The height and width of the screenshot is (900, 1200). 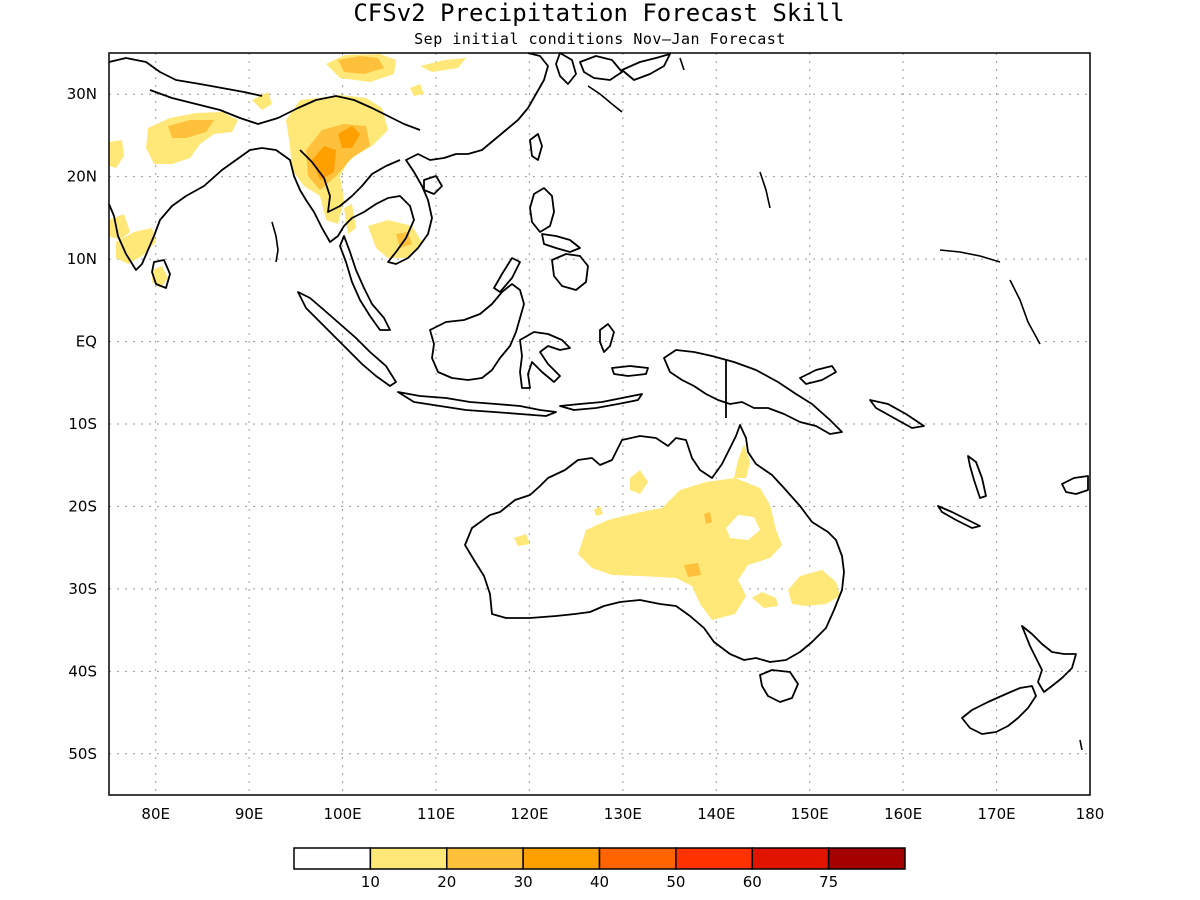 I want to click on lon-tick-label: 150E, so click(x=810, y=814).